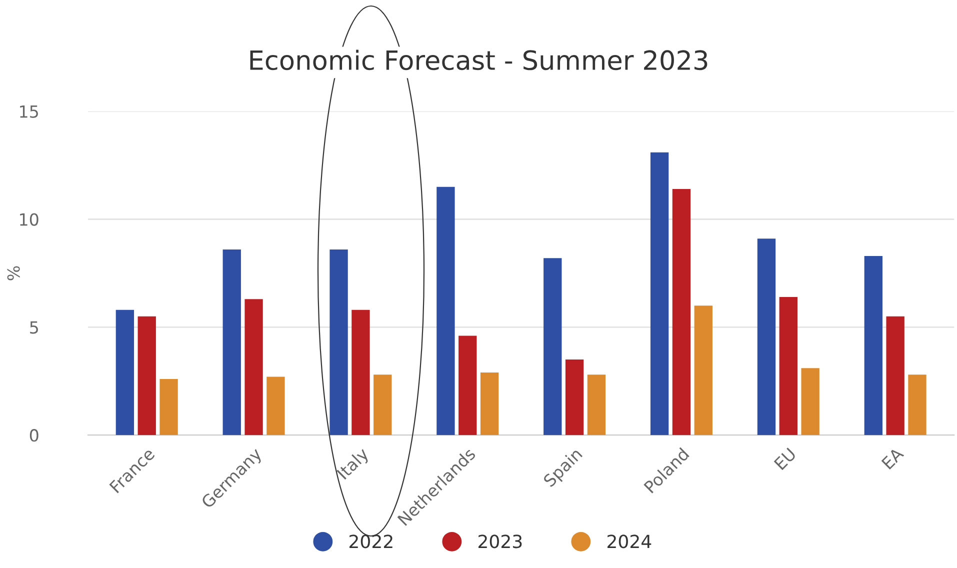  I want to click on y-axis-title: %, so click(13, 273).